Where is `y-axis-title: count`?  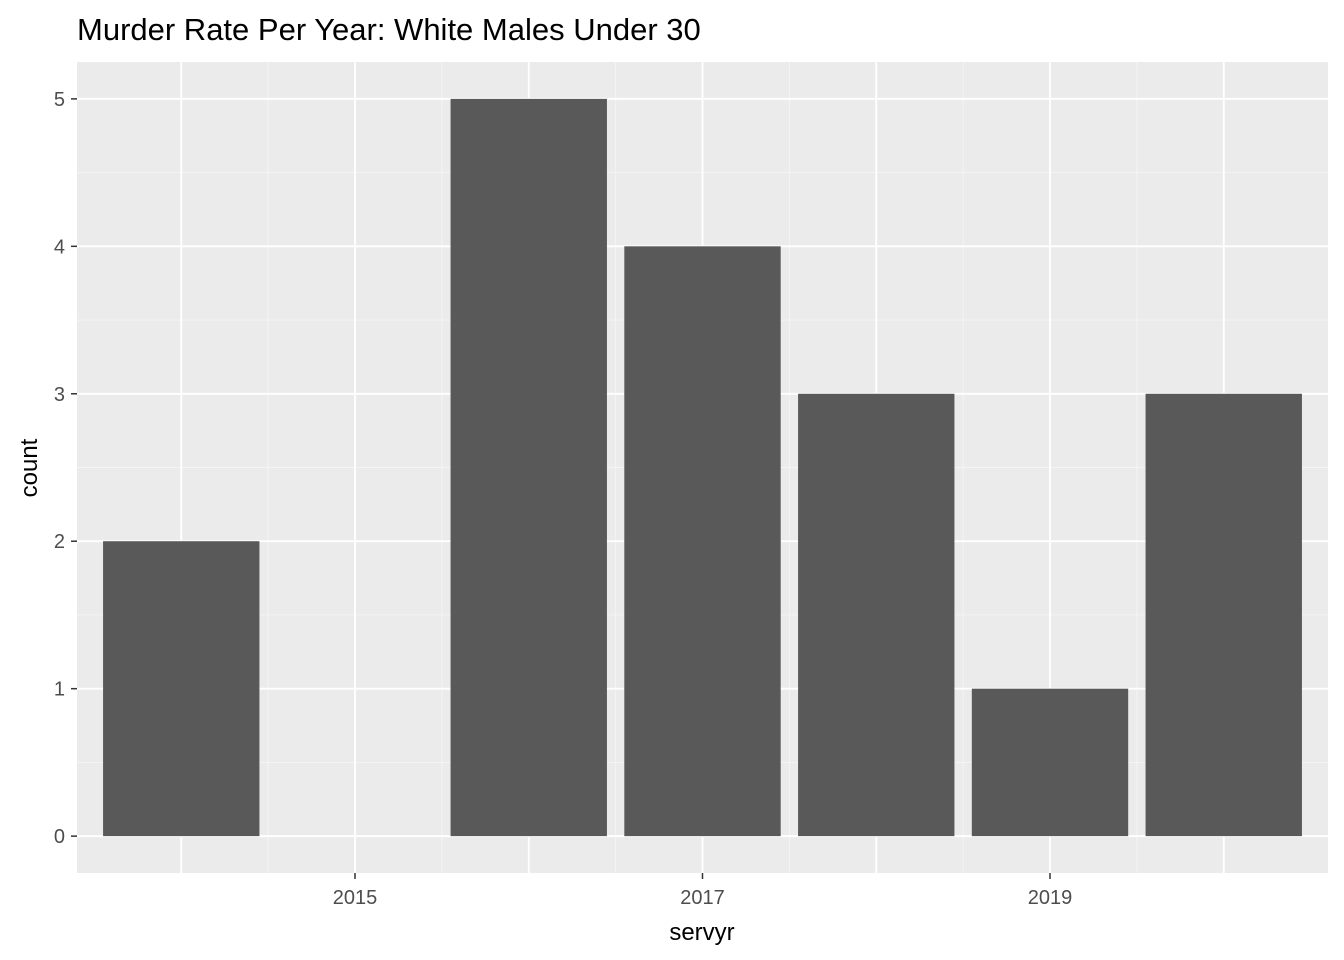
y-axis-title: count is located at coordinates (29, 467).